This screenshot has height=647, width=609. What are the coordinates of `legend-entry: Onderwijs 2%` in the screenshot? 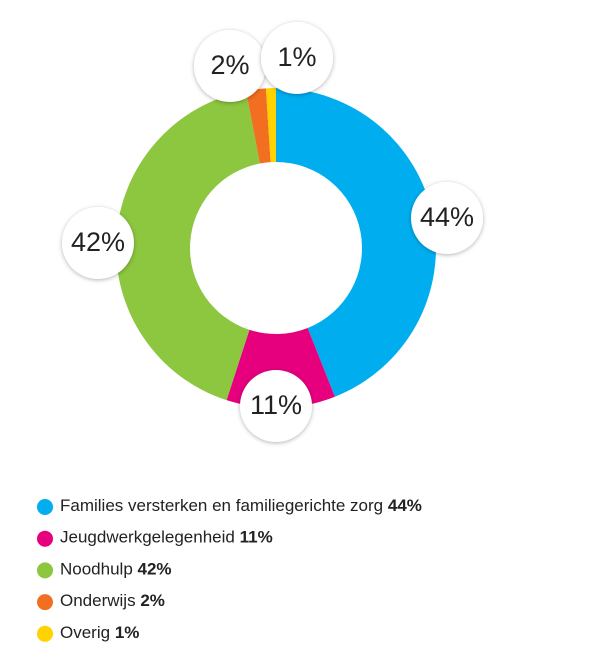 It's located at (112, 601).